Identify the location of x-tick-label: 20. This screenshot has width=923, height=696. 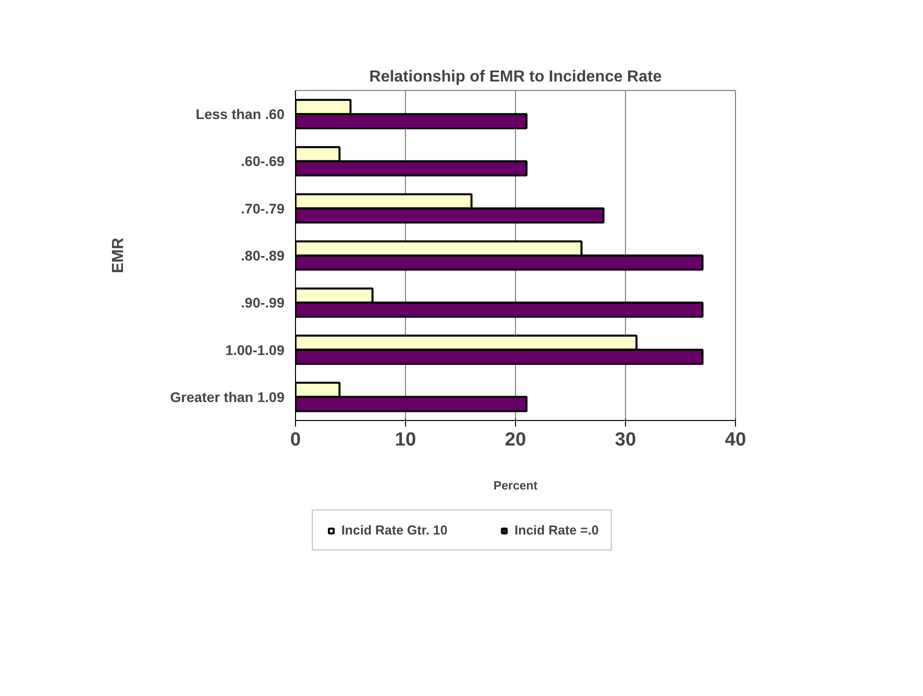
(515, 440).